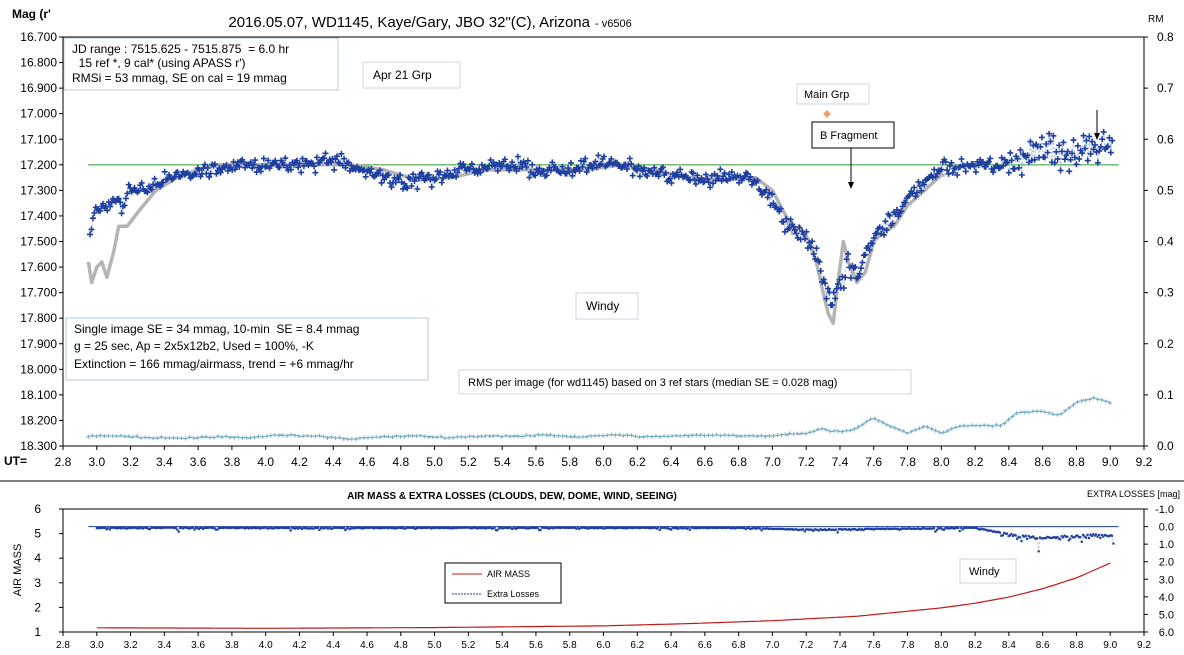  I want to click on top-x-tick-label: 4.6, so click(367, 462).